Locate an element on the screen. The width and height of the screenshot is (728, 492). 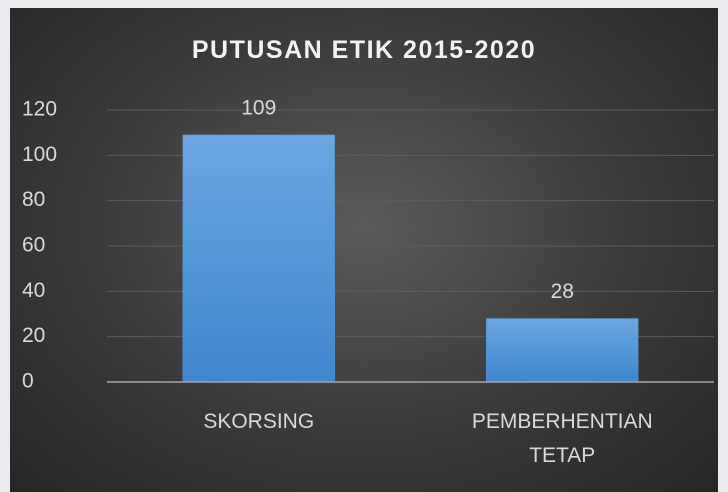
chart-title: PUTUSAN ETIK 2015-2020 is located at coordinates (364, 50).